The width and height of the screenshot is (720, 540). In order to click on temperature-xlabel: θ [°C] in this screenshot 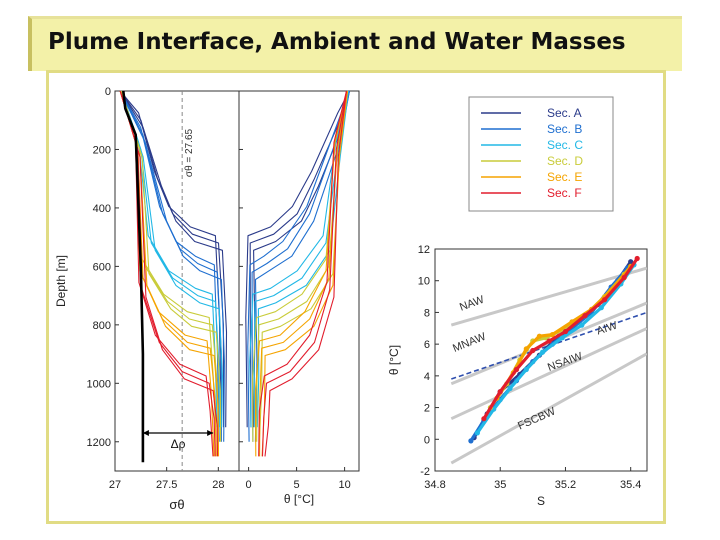, I will do `click(299, 499)`.